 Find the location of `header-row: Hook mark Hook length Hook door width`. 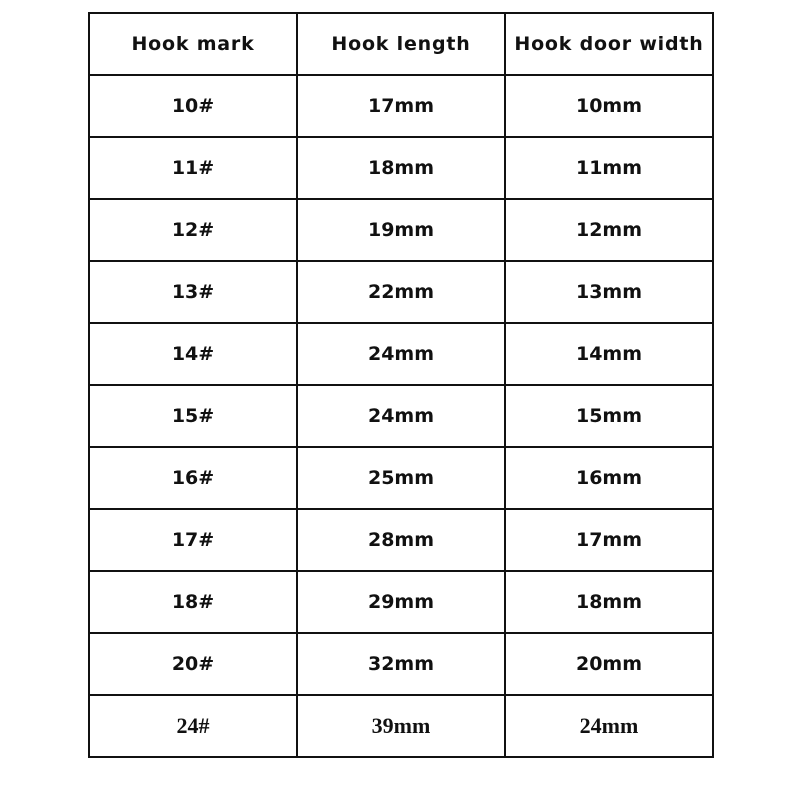

header-row: Hook mark Hook length Hook door width is located at coordinates (401, 44).